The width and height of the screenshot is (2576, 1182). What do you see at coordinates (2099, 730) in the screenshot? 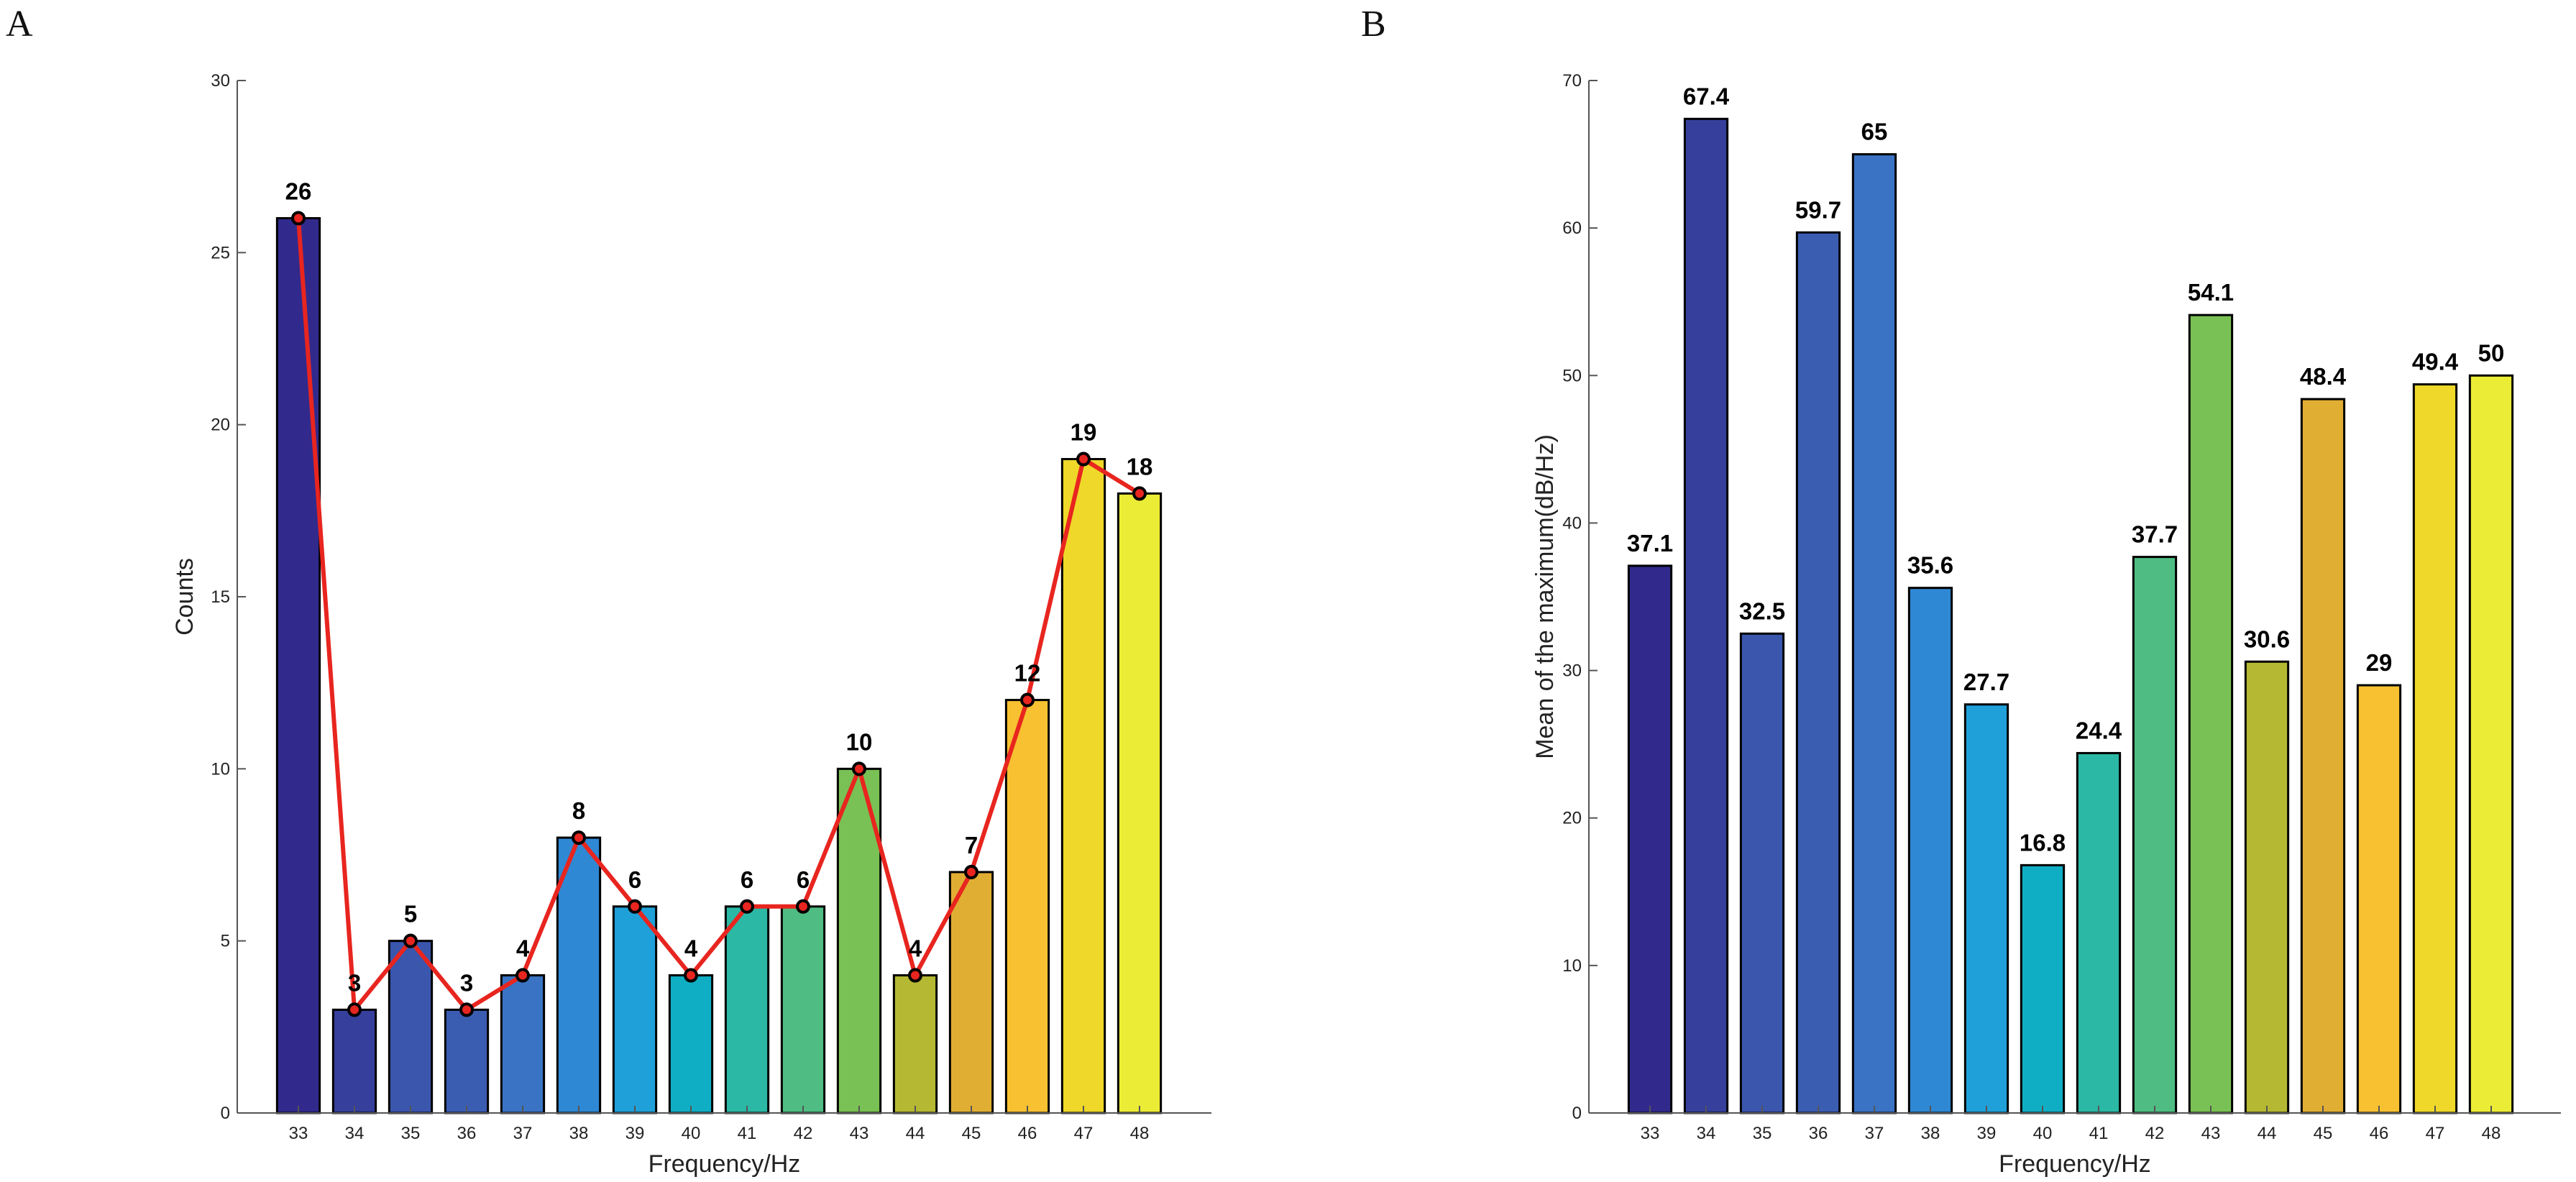
I see `panel-b-data-label-41: 24.4` at bounding box center [2099, 730].